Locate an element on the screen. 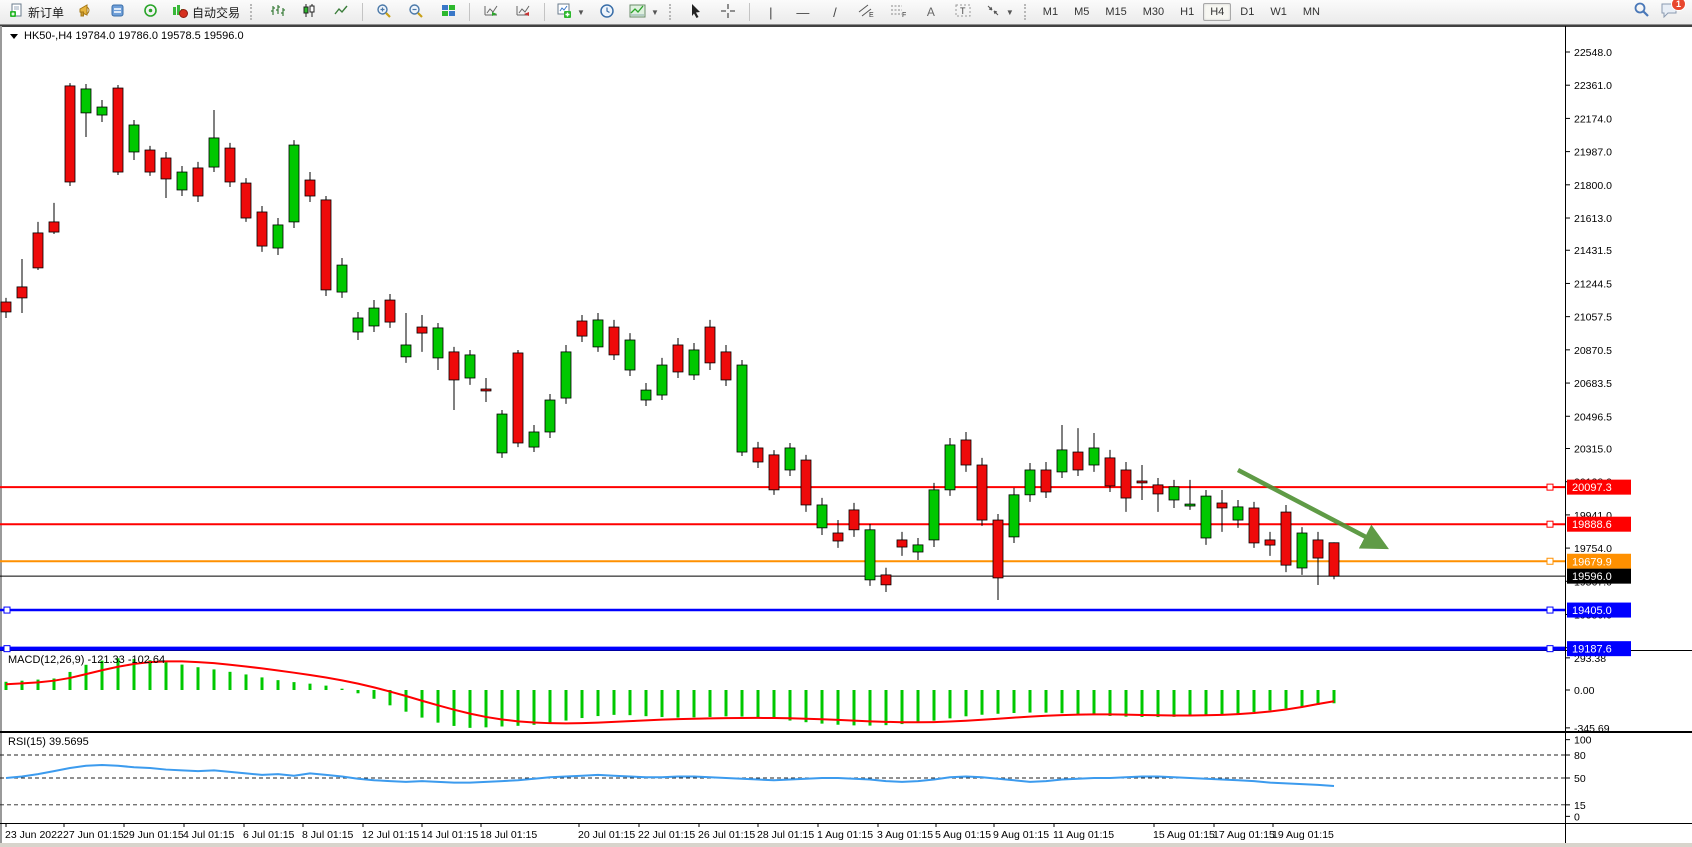 This screenshot has height=847, width=1692. price-axis-tick-label: 20315.0 is located at coordinates (1593, 449).